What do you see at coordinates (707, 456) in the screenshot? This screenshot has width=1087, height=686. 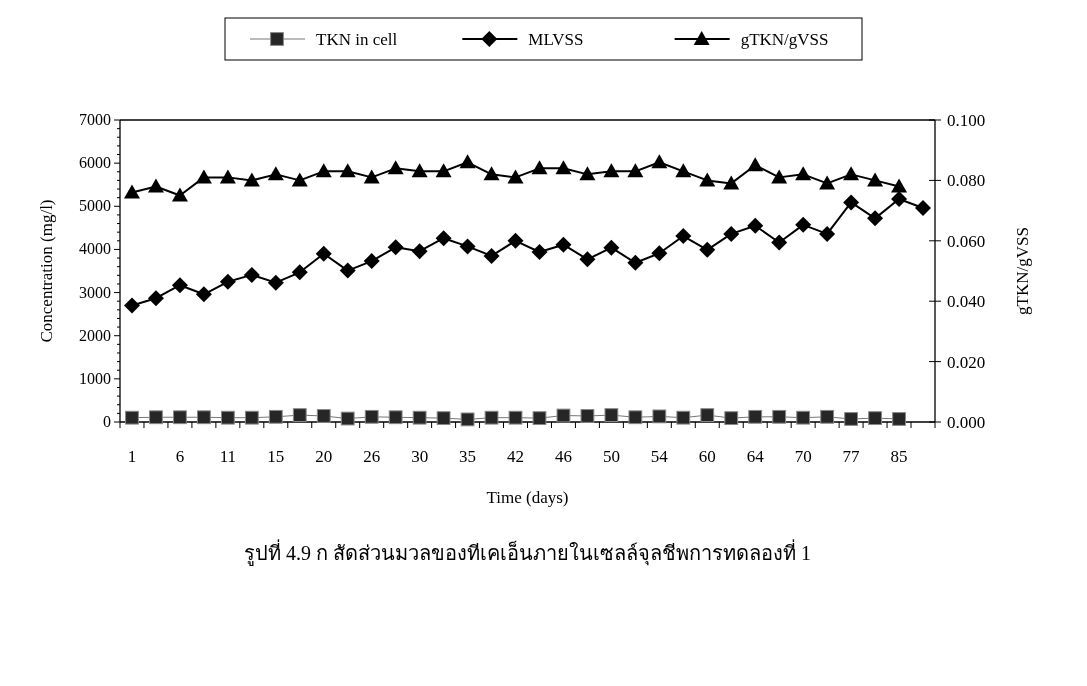 I see `x-tick-label: 60` at bounding box center [707, 456].